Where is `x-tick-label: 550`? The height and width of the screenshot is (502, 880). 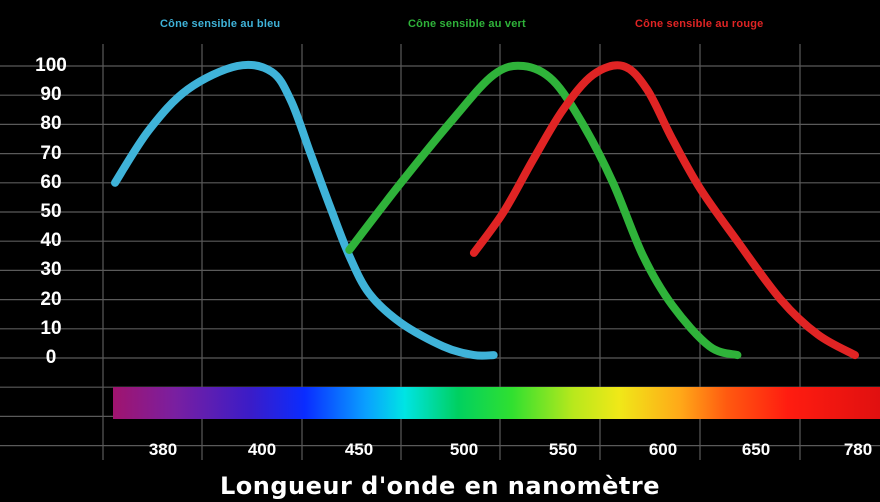
x-tick-label: 550 is located at coordinates (563, 449).